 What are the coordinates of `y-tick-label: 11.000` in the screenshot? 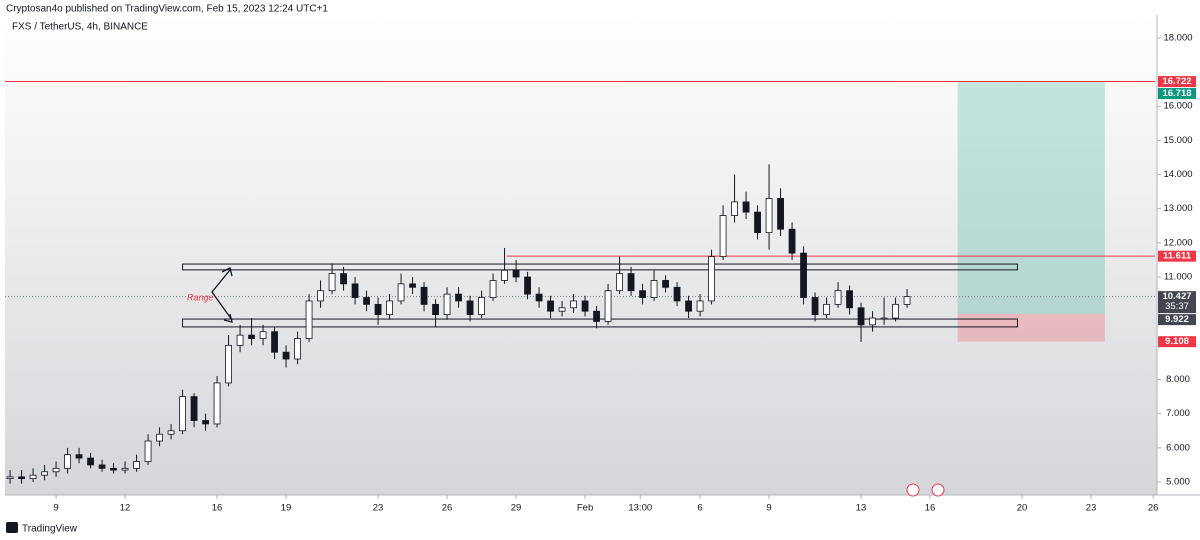 It's located at (1178, 277).